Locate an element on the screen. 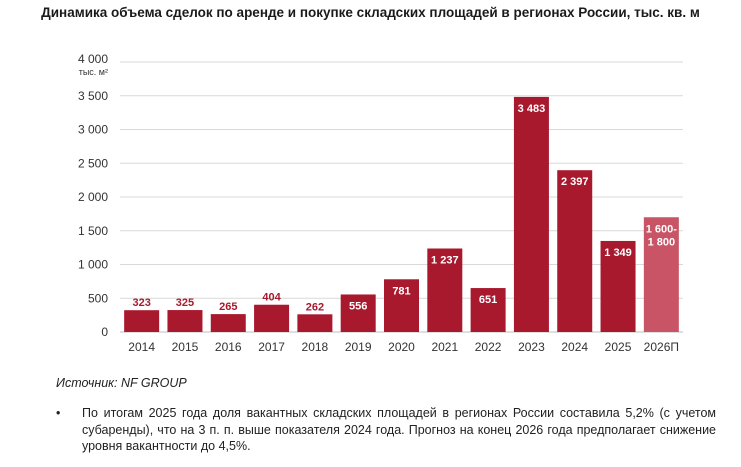 The image size is (741, 467). data-label: 265 is located at coordinates (228, 307).